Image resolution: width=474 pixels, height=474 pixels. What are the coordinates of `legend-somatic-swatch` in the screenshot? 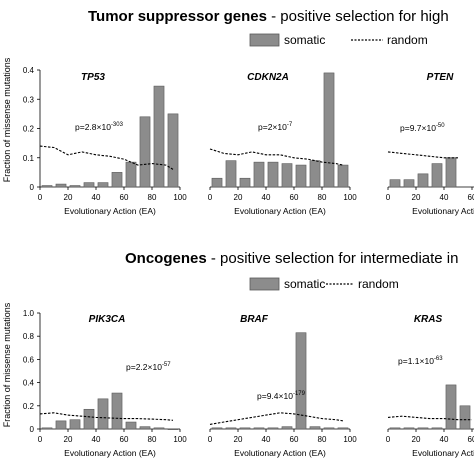 It's located at (264, 284).